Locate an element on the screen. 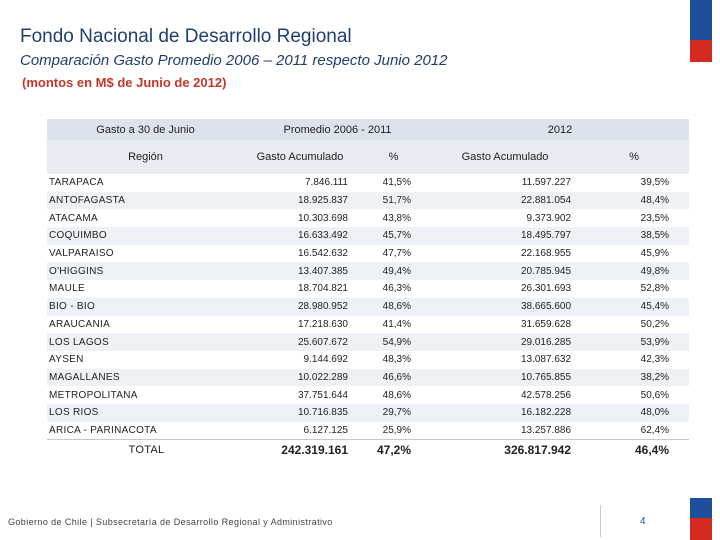  cell-region: ARAUCANIA is located at coordinates (80, 324).